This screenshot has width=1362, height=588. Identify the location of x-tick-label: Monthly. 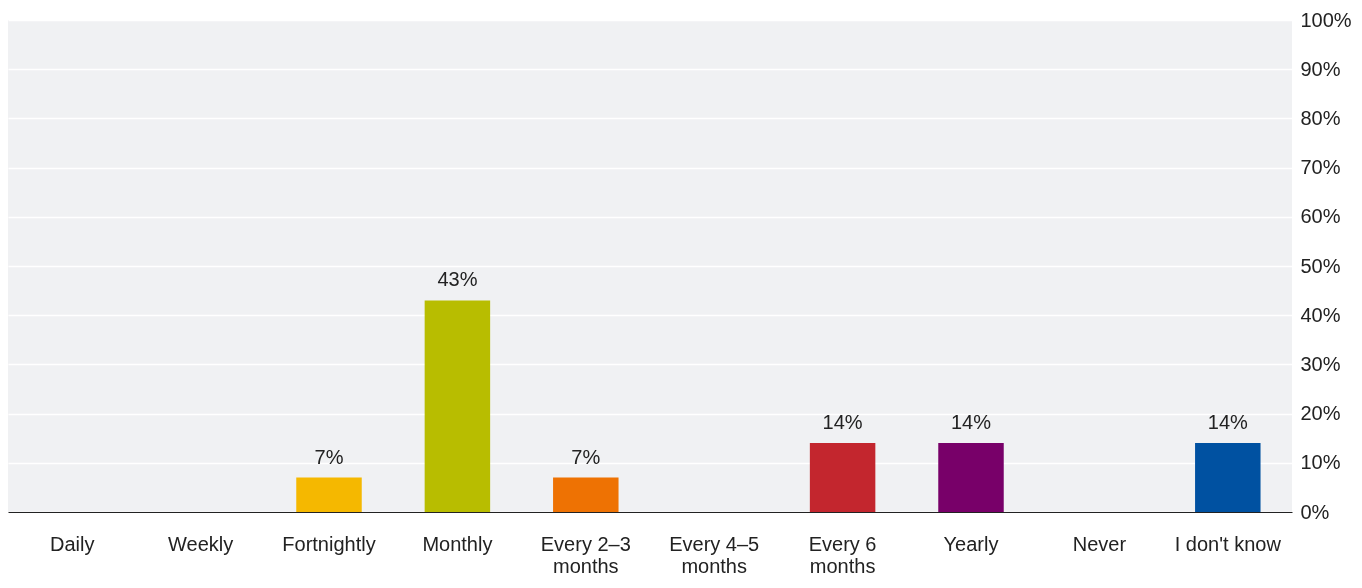
(457, 543).